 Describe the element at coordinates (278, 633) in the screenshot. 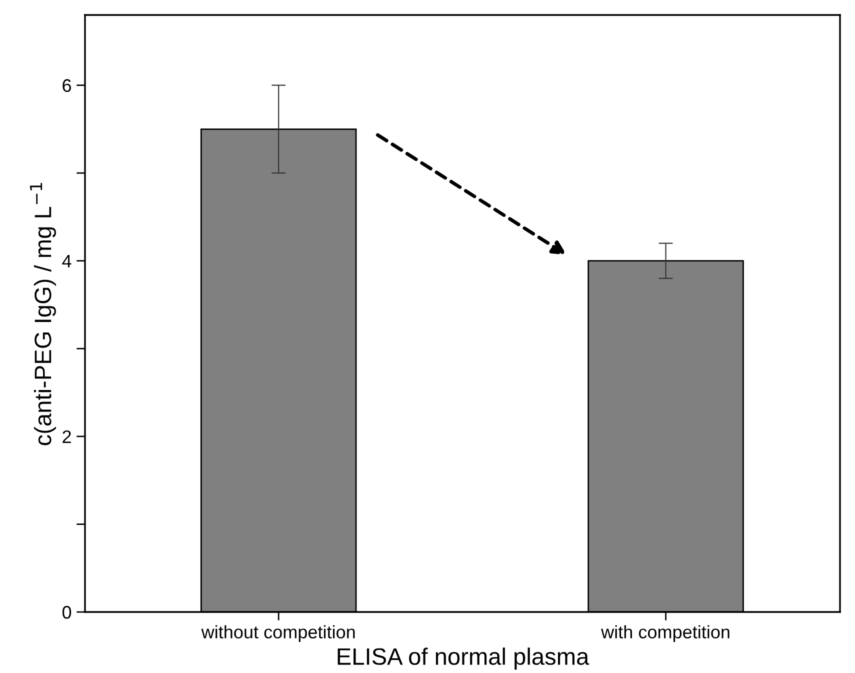

I see `x-tick-label: without competition` at that location.